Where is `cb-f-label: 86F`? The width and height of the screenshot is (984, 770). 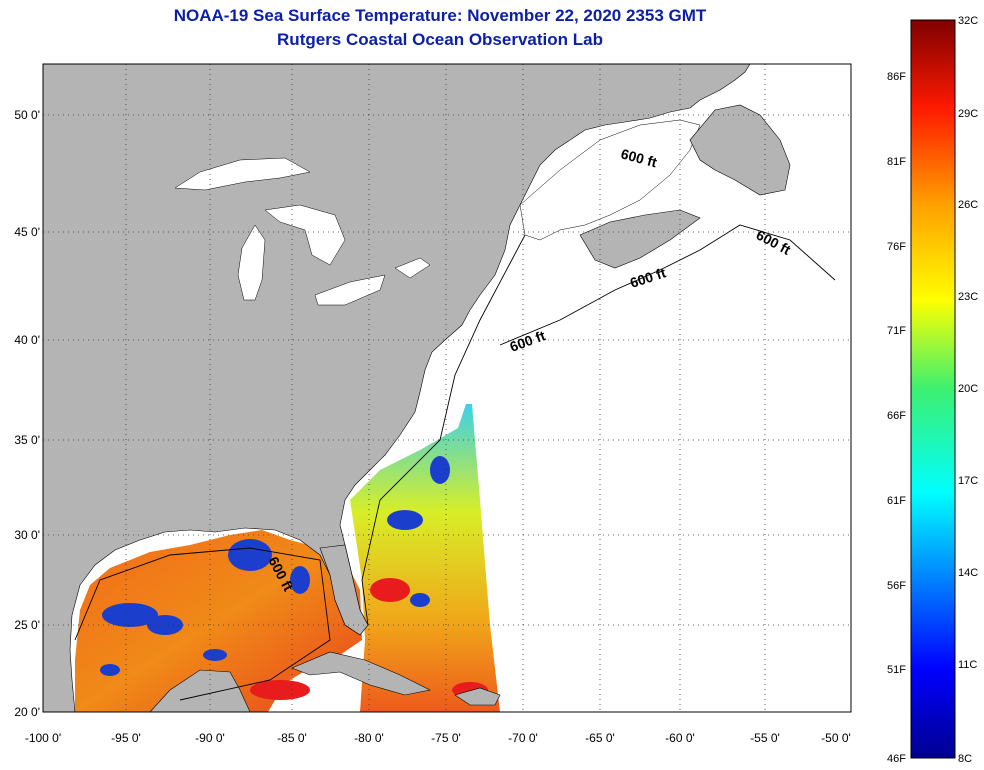
cb-f-label: 86F is located at coordinates (896, 77).